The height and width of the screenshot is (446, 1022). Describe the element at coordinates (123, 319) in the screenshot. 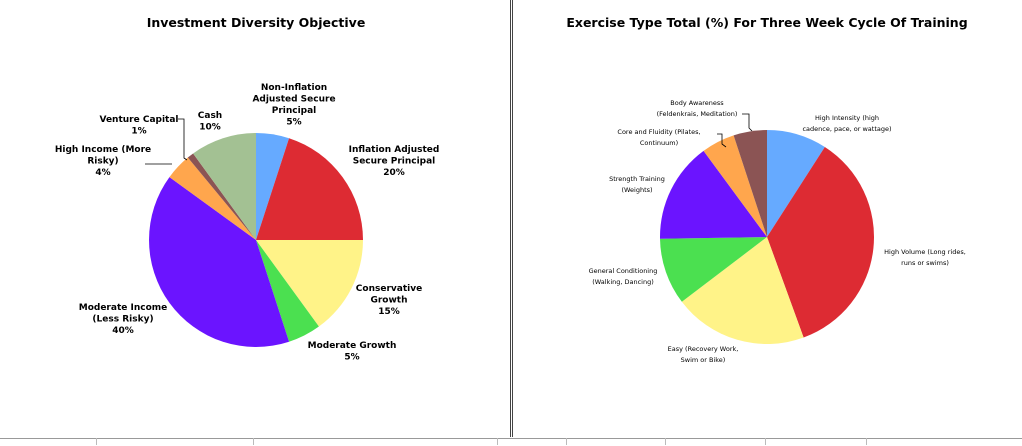

I see `data-label-moderate-income-less-risky: Moderate Income (Less Risky) 40%` at that location.